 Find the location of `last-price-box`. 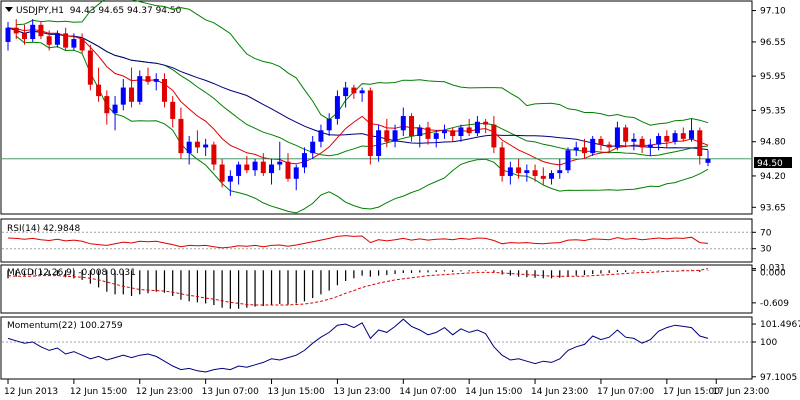

last-price-box is located at coordinates (773, 162).